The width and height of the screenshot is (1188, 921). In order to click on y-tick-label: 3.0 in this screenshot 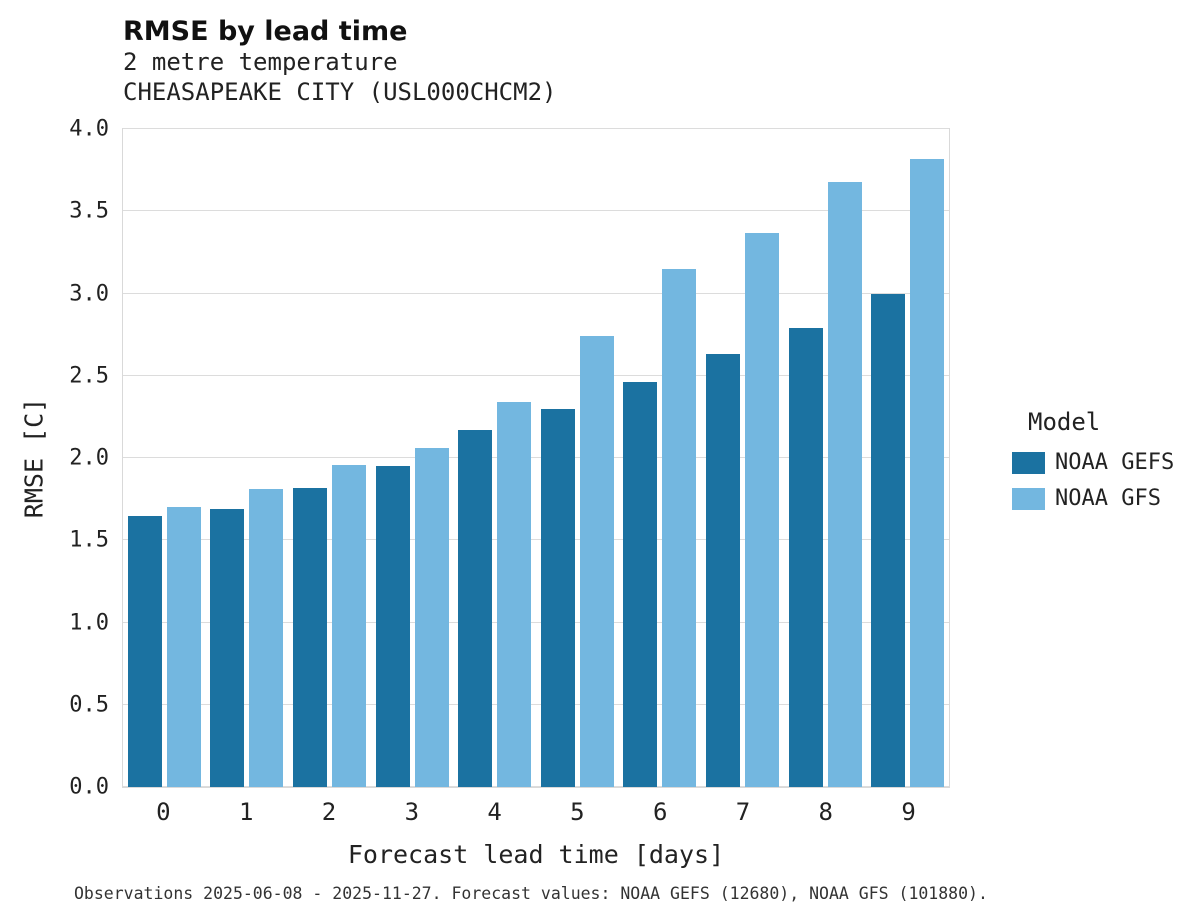, I will do `click(89, 293)`.